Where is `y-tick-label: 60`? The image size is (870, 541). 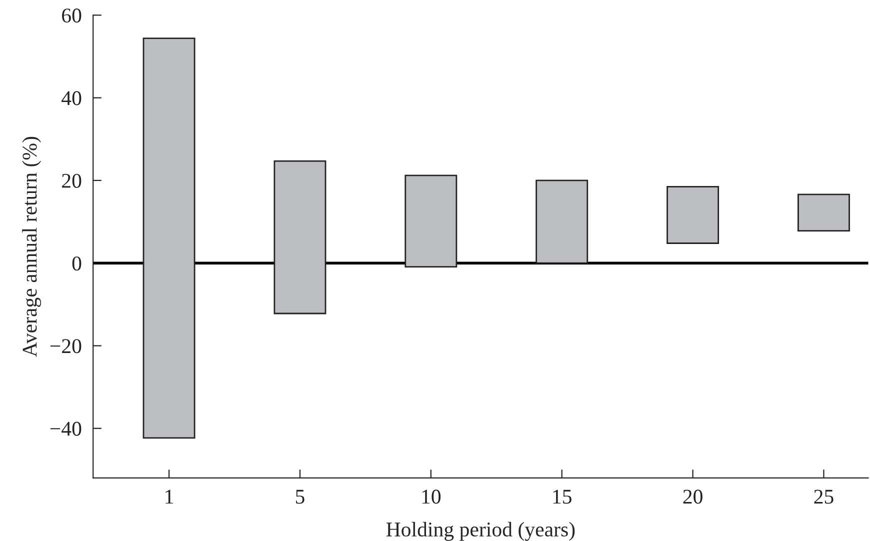
y-tick-label: 60 is located at coordinates (72, 15).